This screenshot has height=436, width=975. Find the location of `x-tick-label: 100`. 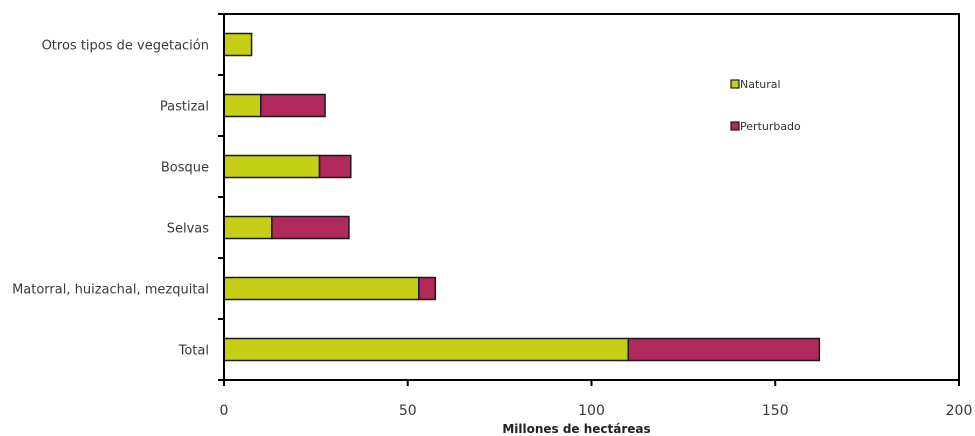

x-tick-label: 100 is located at coordinates (591, 411).